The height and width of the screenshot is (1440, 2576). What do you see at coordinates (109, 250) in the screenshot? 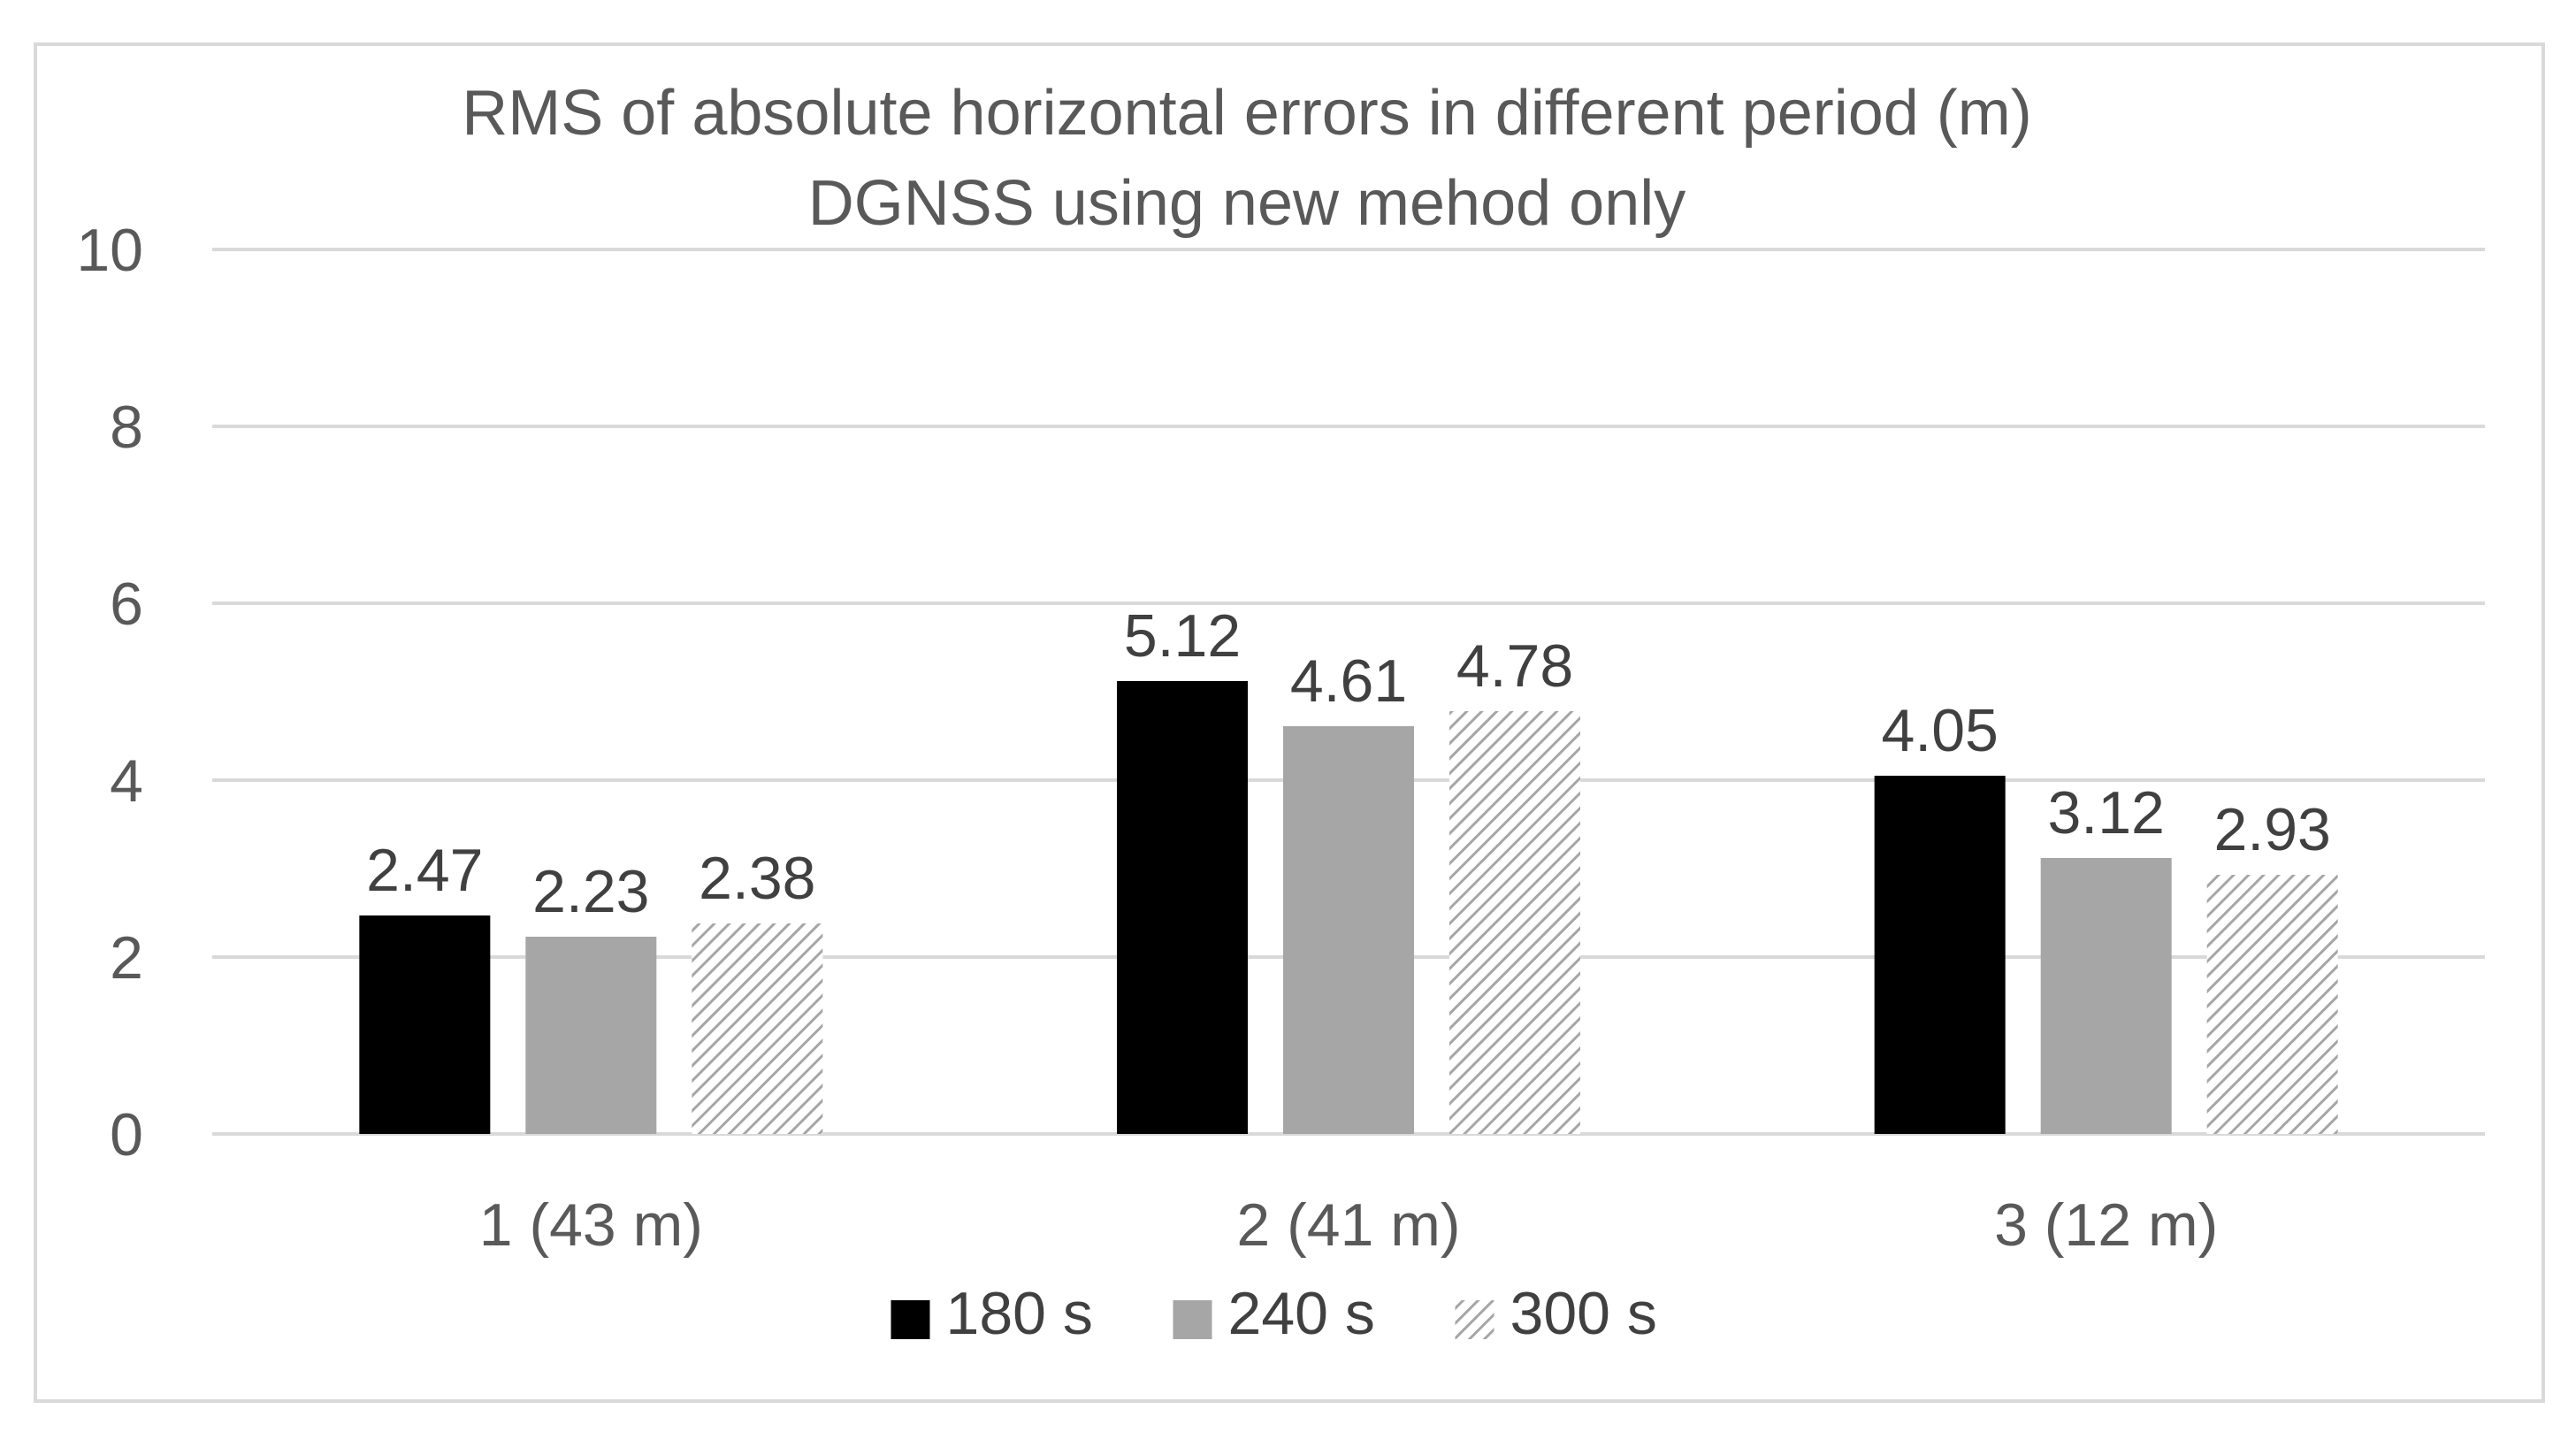
I see `y-tick-label: 10` at bounding box center [109, 250].